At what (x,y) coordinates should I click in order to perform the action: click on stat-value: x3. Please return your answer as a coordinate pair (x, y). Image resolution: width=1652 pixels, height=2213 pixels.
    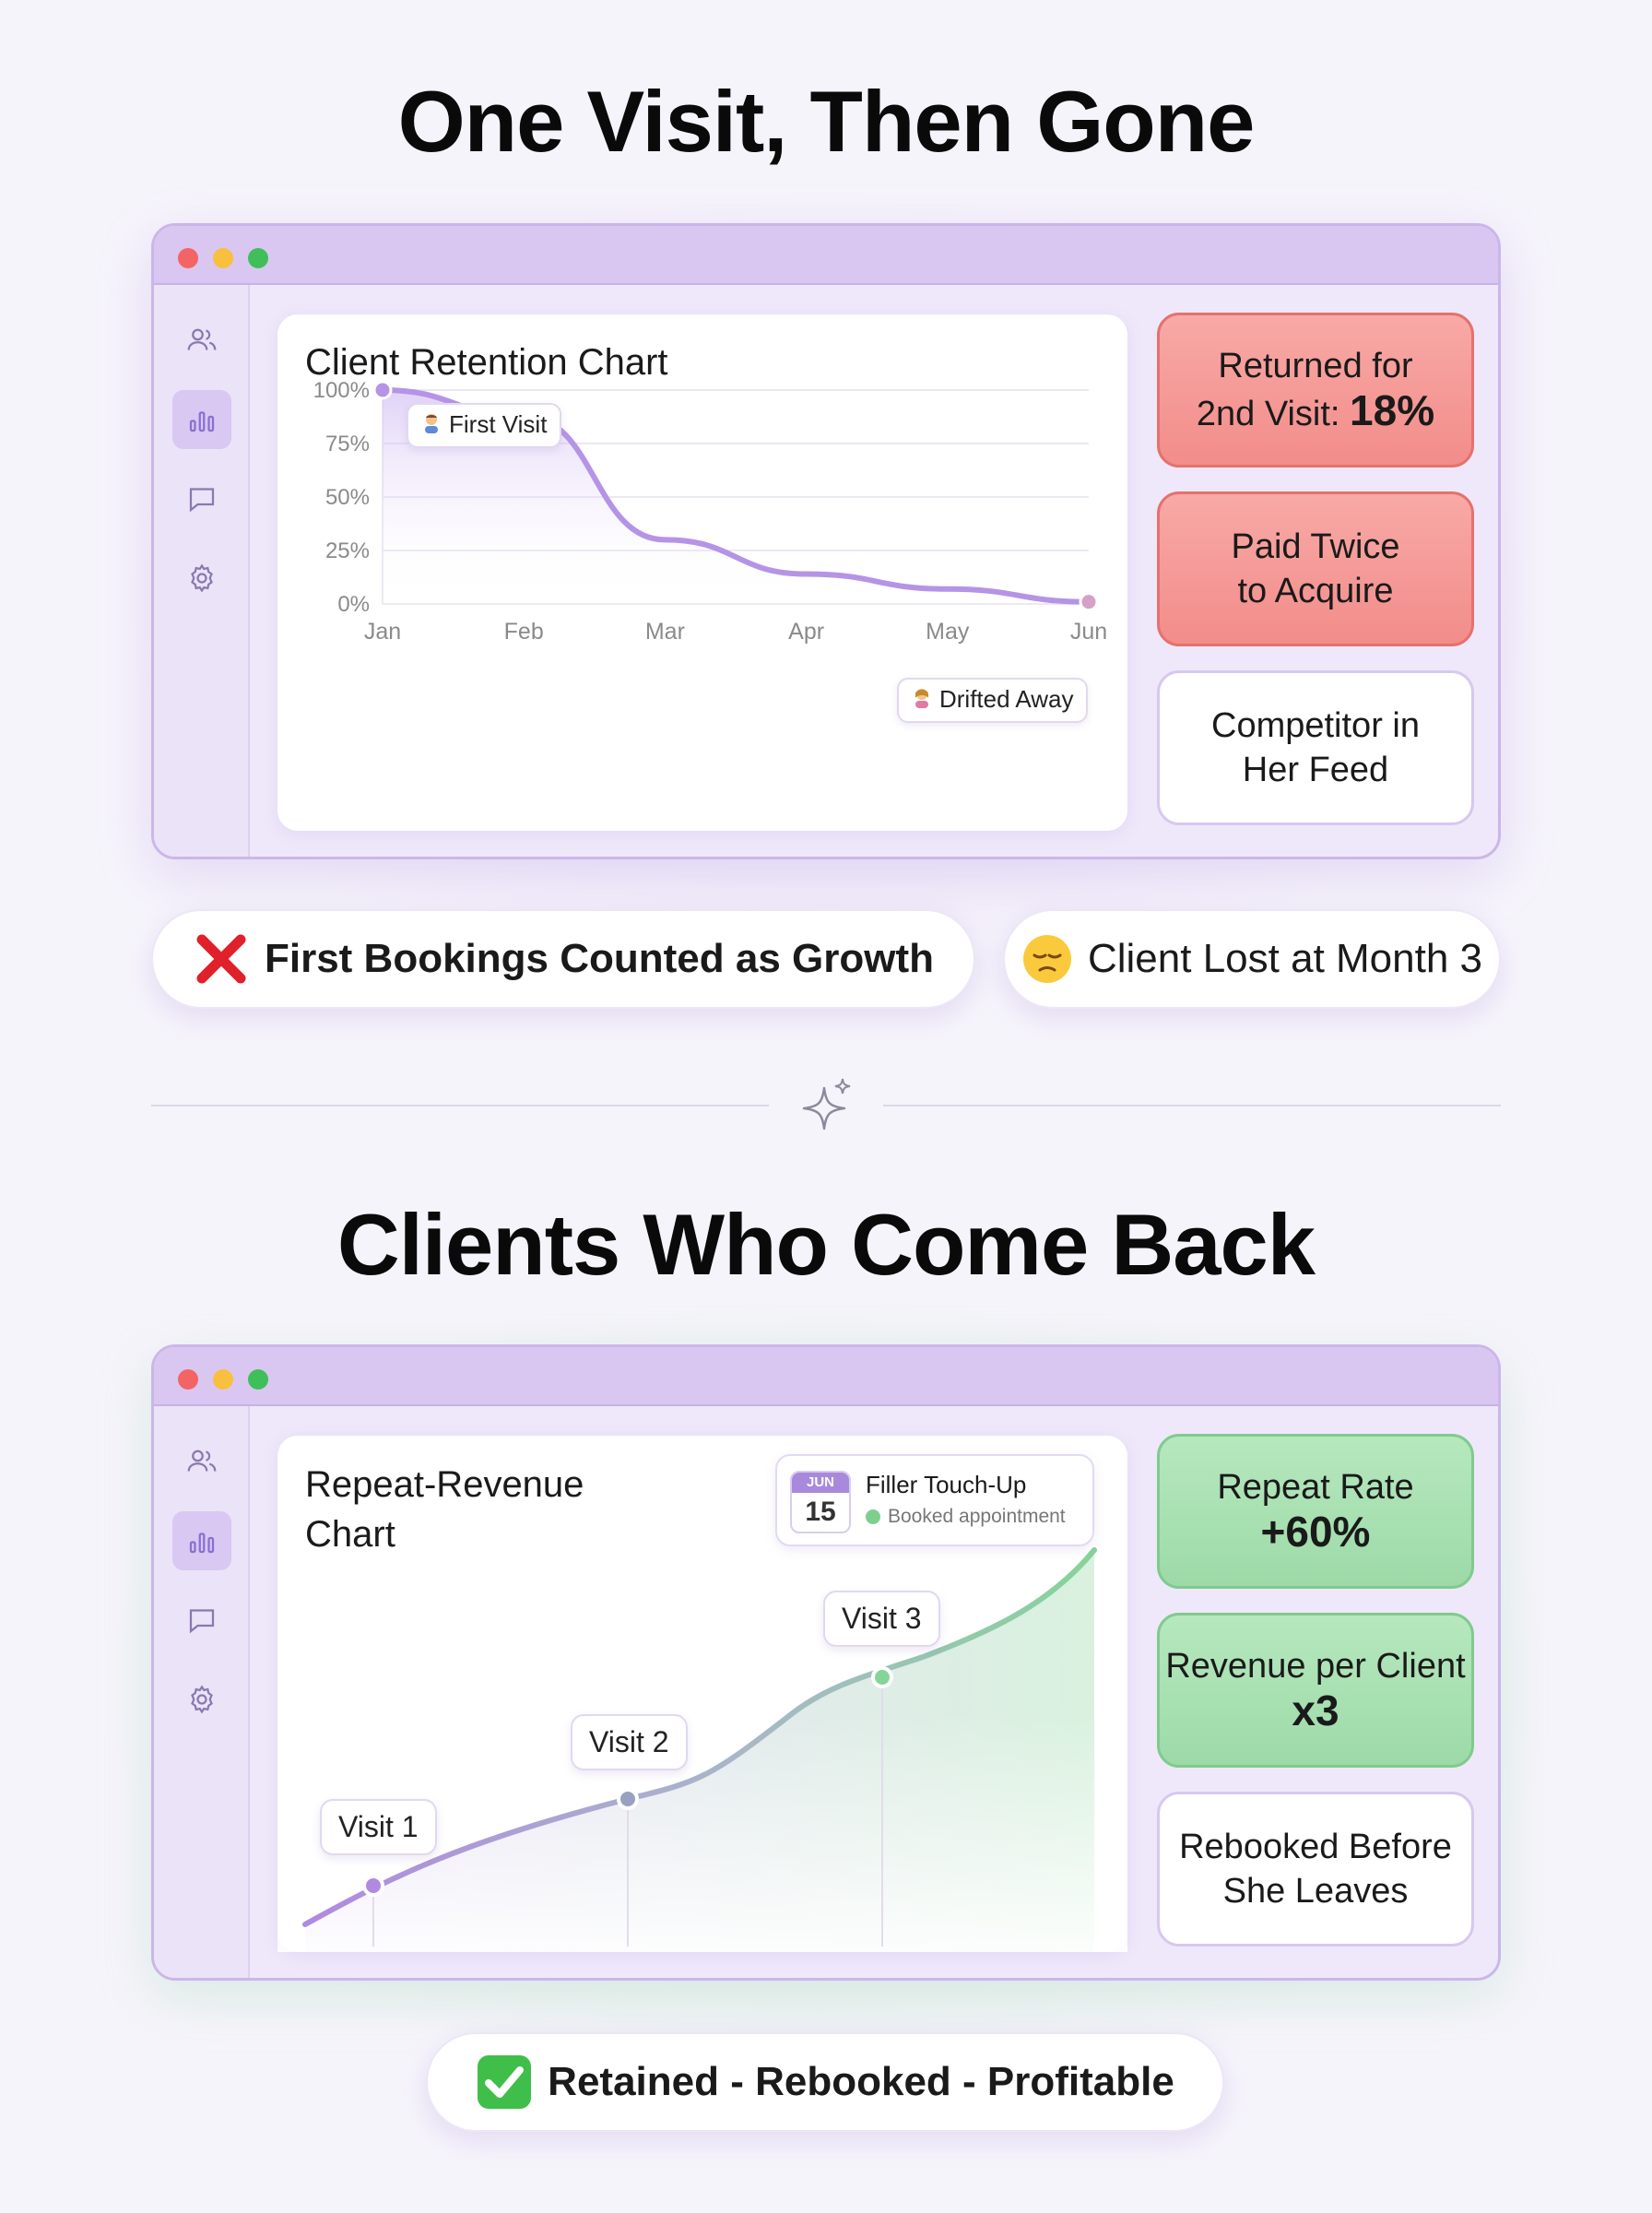
    Looking at the image, I should click on (1315, 1710).